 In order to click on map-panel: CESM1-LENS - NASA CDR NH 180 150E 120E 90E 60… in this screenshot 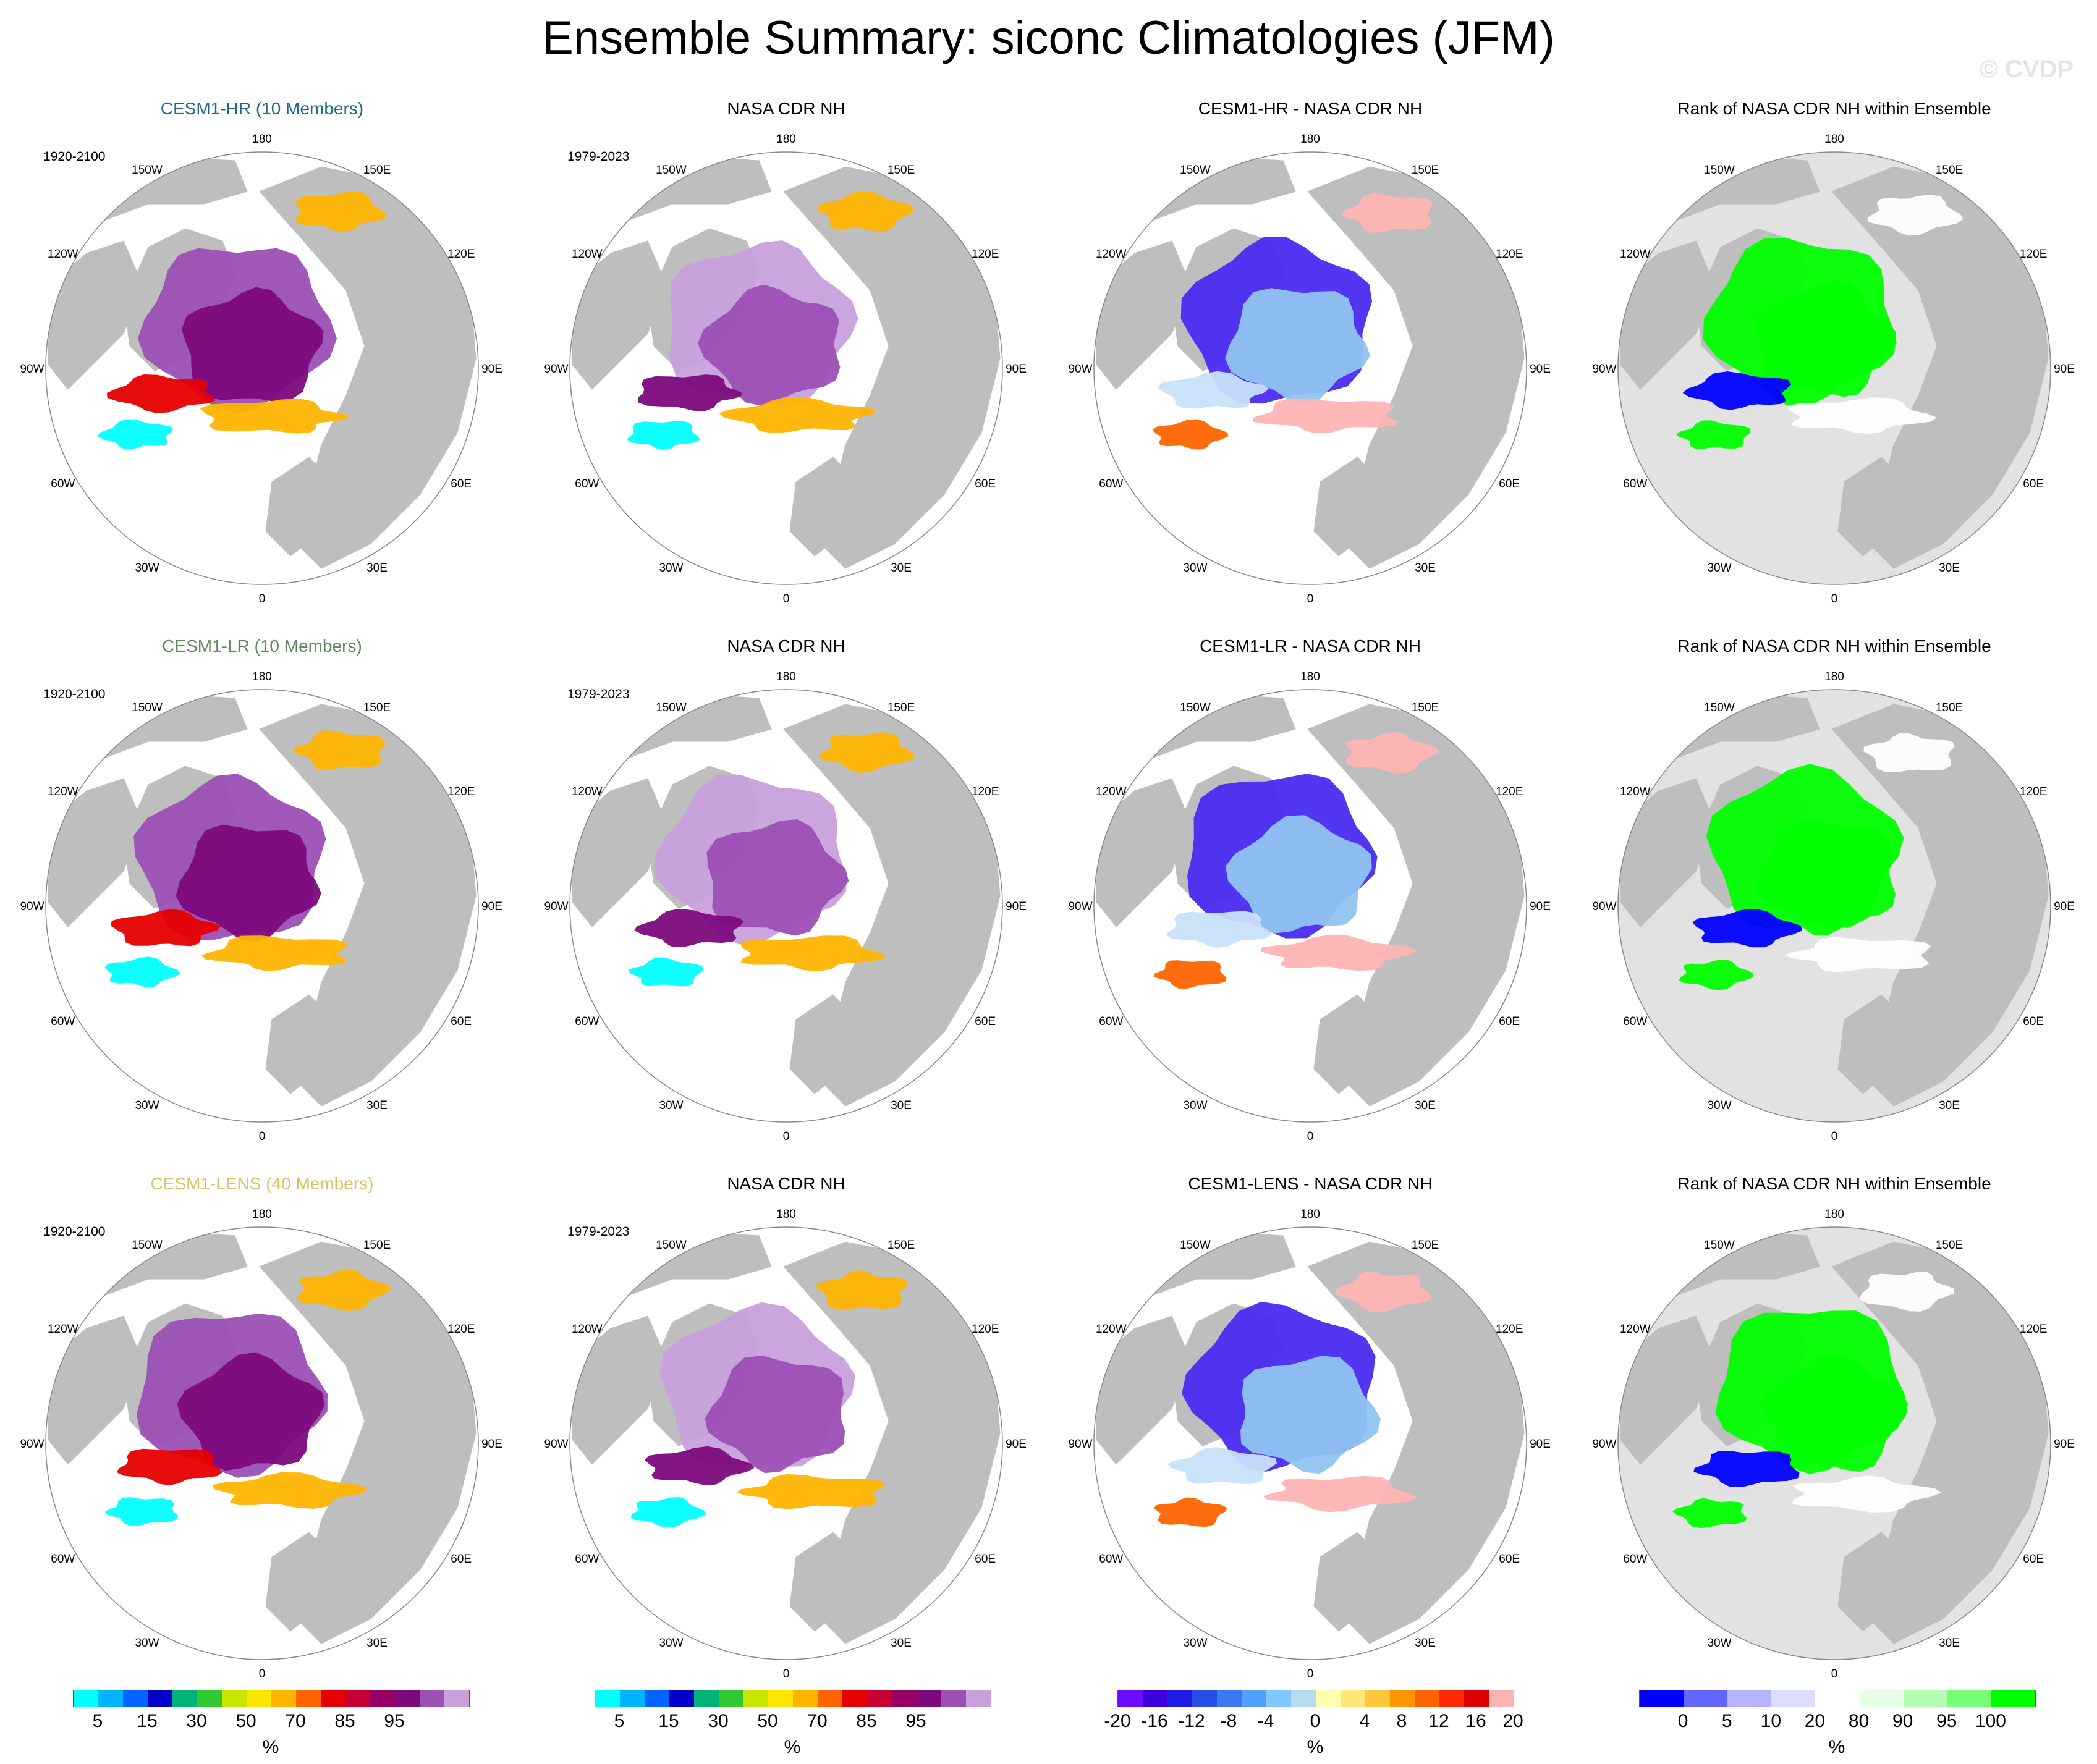, I will do `click(1310, 1442)`.